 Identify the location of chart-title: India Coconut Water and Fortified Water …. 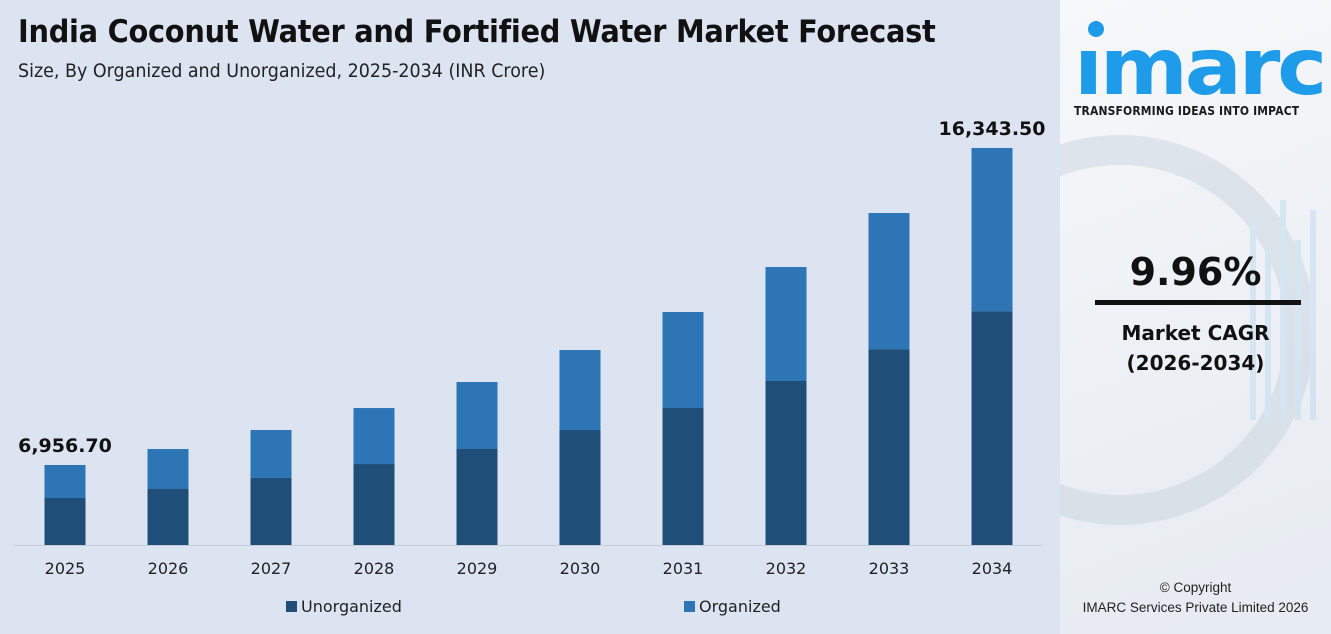
(477, 32).